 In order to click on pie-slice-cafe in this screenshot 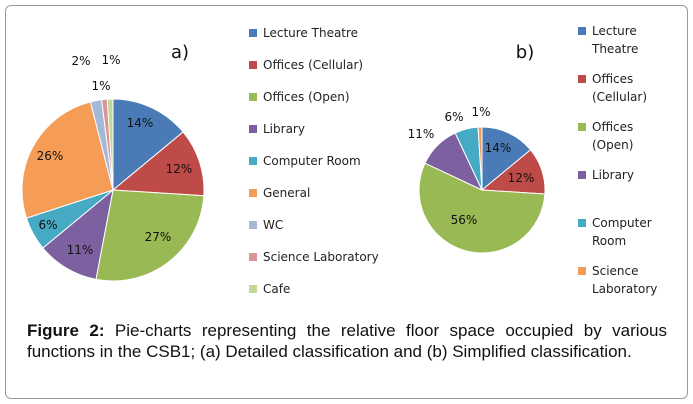, I will do `click(110, 144)`.